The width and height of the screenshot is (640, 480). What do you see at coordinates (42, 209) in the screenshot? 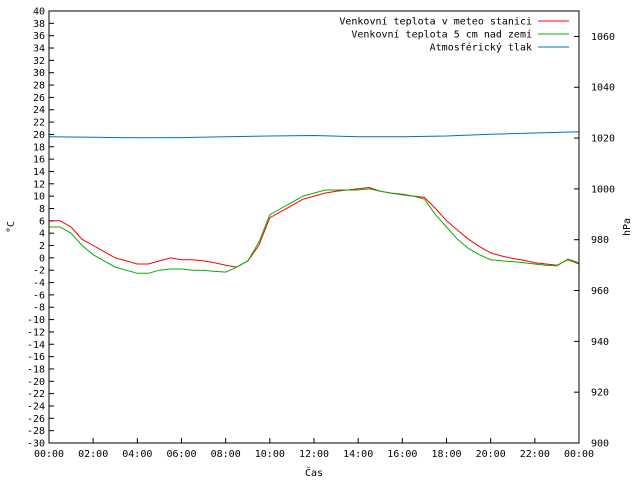
I see `y-tick-label: 8` at bounding box center [42, 209].